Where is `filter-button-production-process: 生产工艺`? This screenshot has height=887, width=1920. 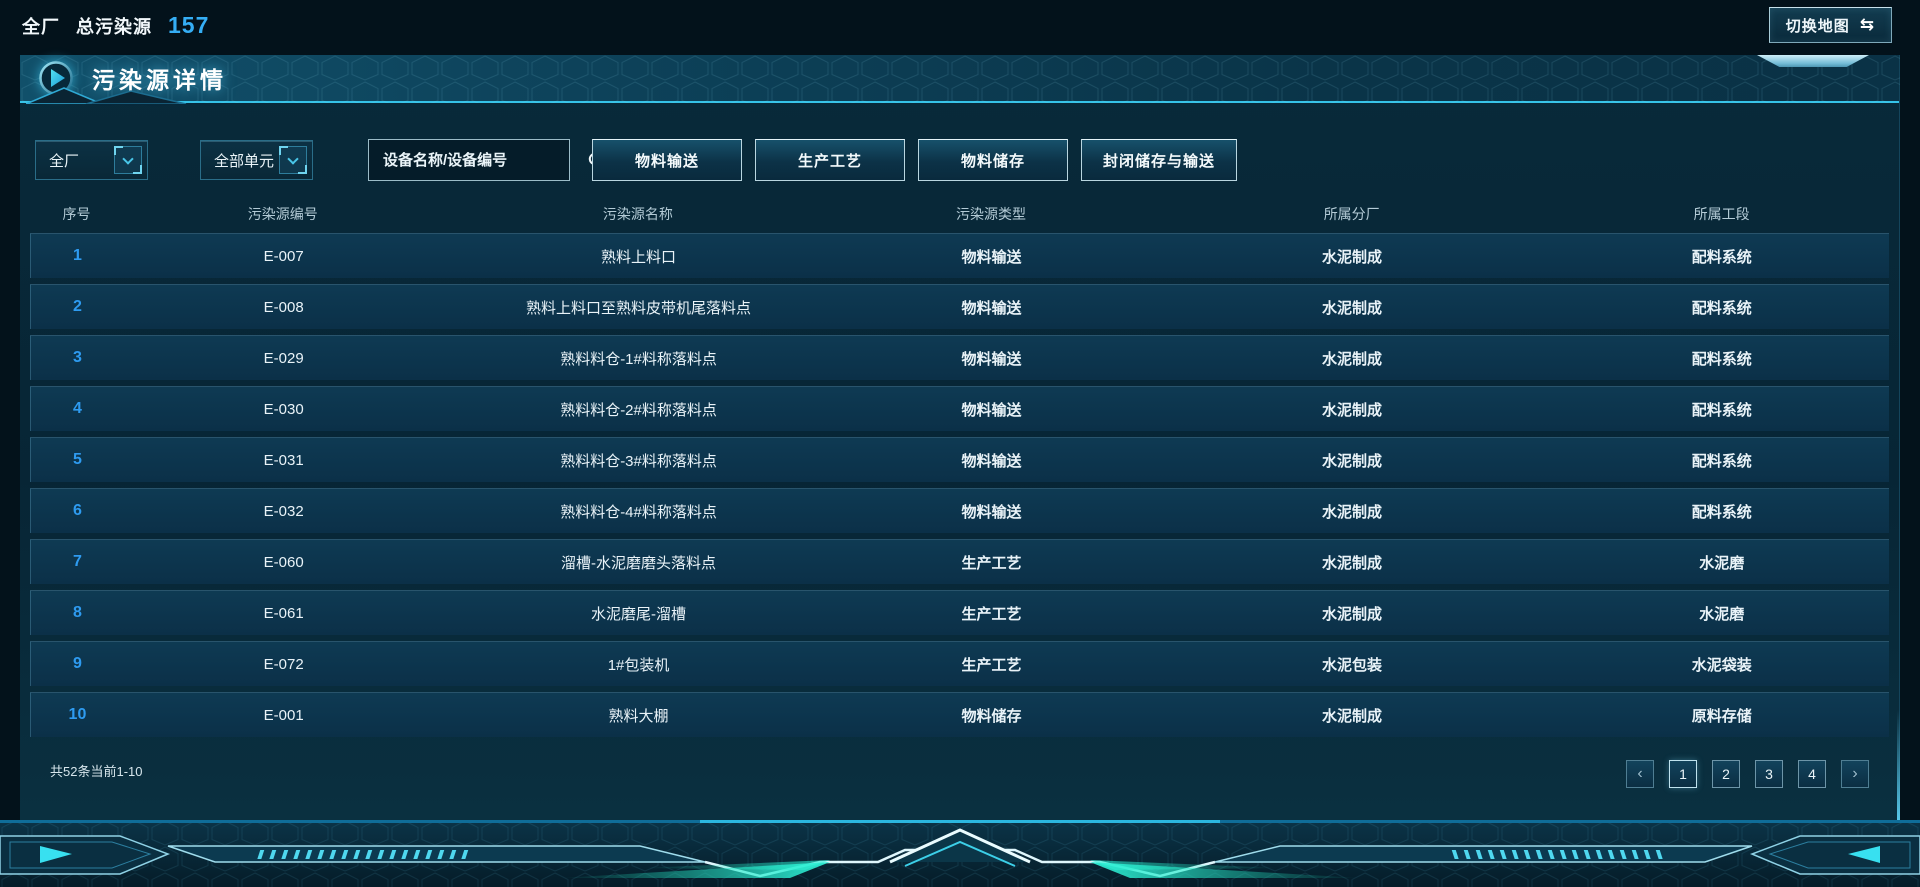 filter-button-production-process: 生产工艺 is located at coordinates (830, 160).